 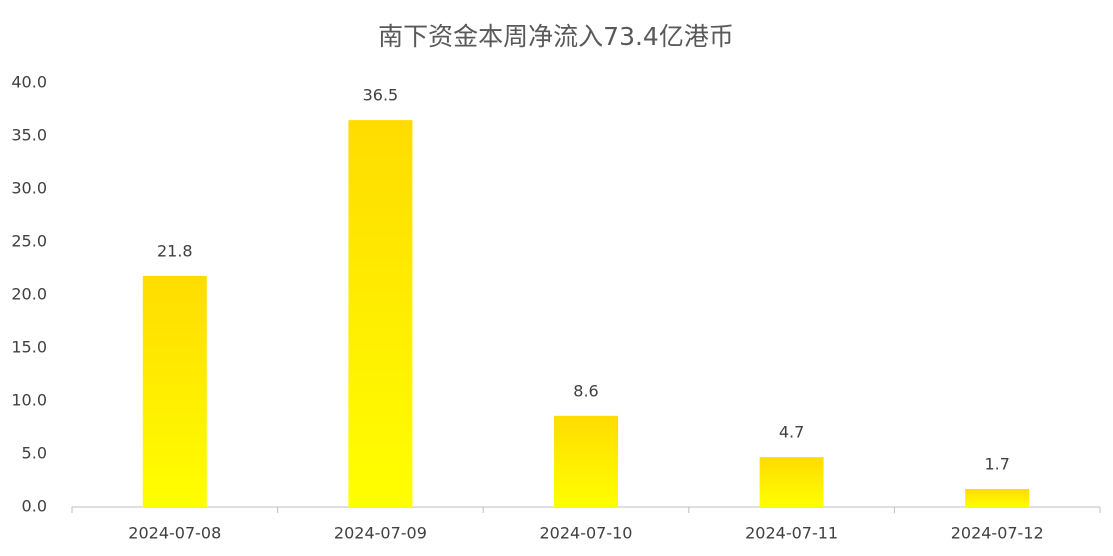 I want to click on x-tick-label: 2024-07-10, so click(x=586, y=533).